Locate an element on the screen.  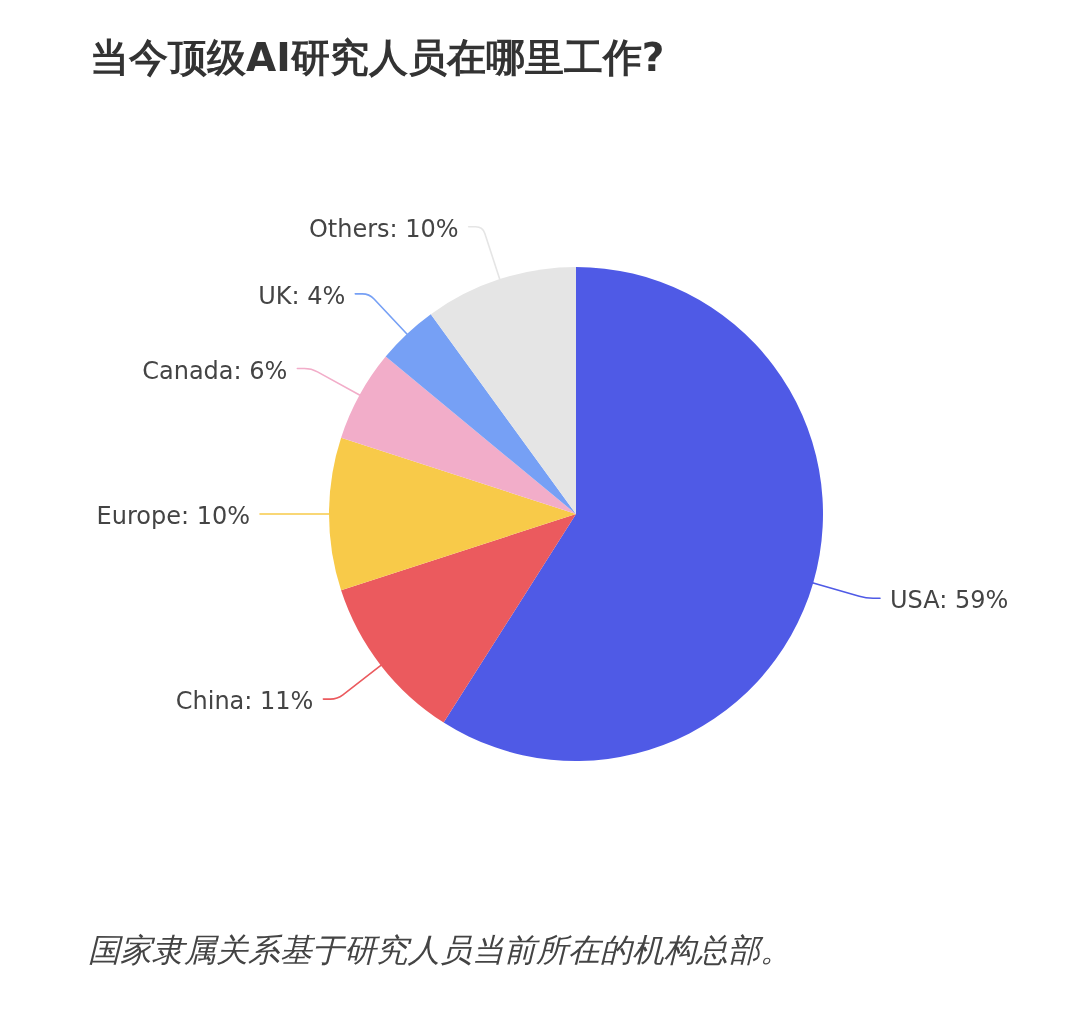
slice-label: UK: 4% is located at coordinates (302, 296).